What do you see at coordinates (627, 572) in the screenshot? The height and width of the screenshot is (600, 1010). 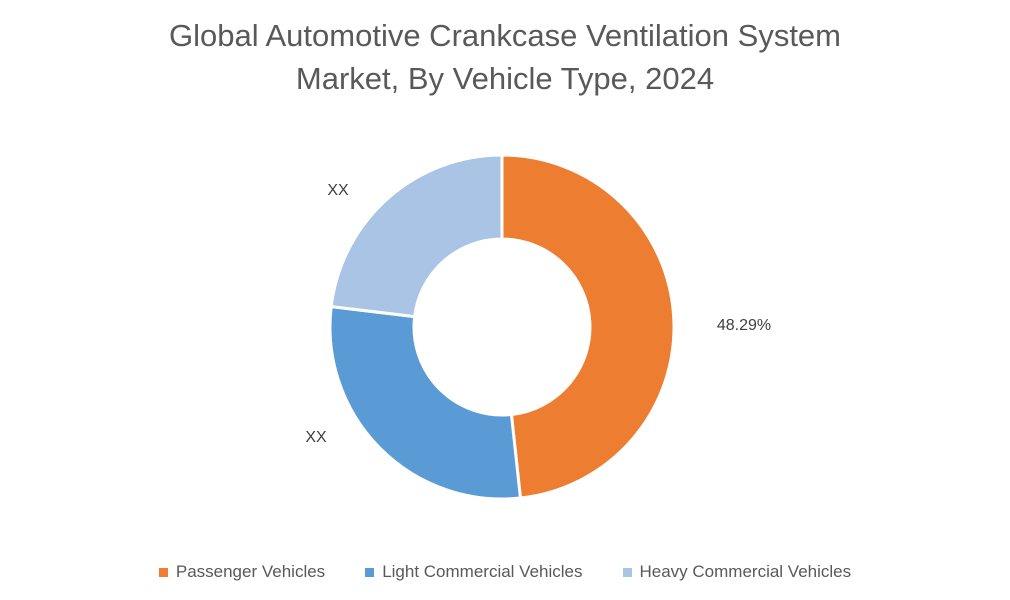 I see `legend-swatch-heavy-commercial-vehicles` at bounding box center [627, 572].